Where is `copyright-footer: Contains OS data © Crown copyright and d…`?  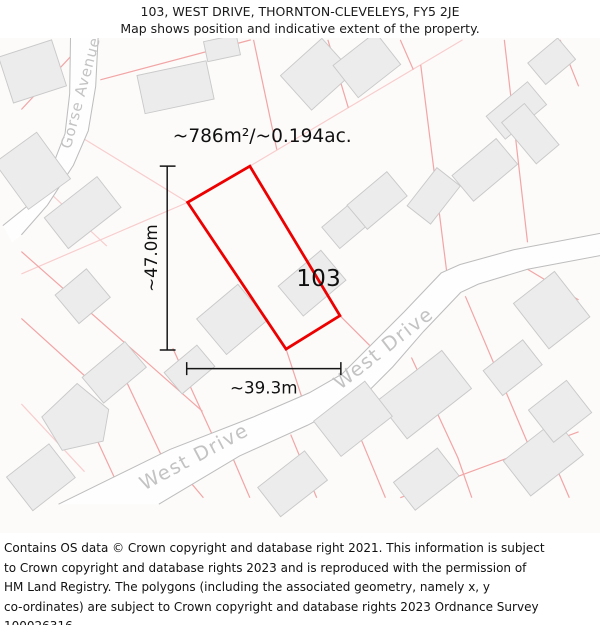
copyright-footer: Contains OS data © Crown copyright and d… is located at coordinates (300, 582).